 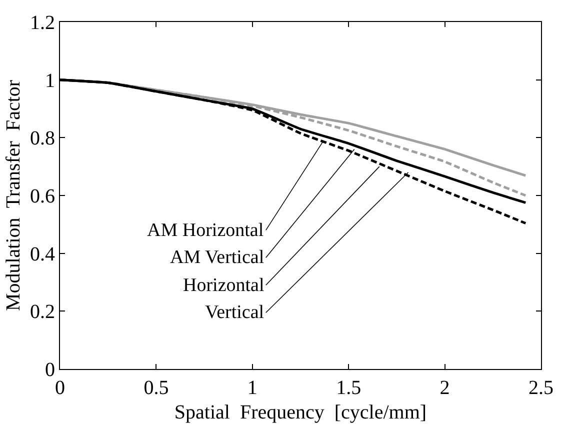 What do you see at coordinates (445, 388) in the screenshot?
I see `x-tick-label: 2` at bounding box center [445, 388].